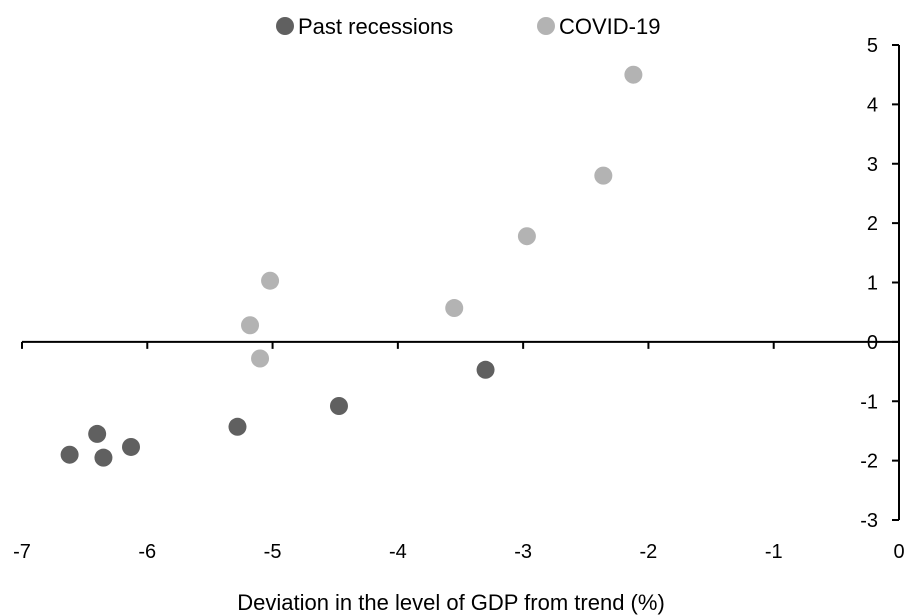 The height and width of the screenshot is (615, 906). I want to click on x-tick-label: -3, so click(523, 552).